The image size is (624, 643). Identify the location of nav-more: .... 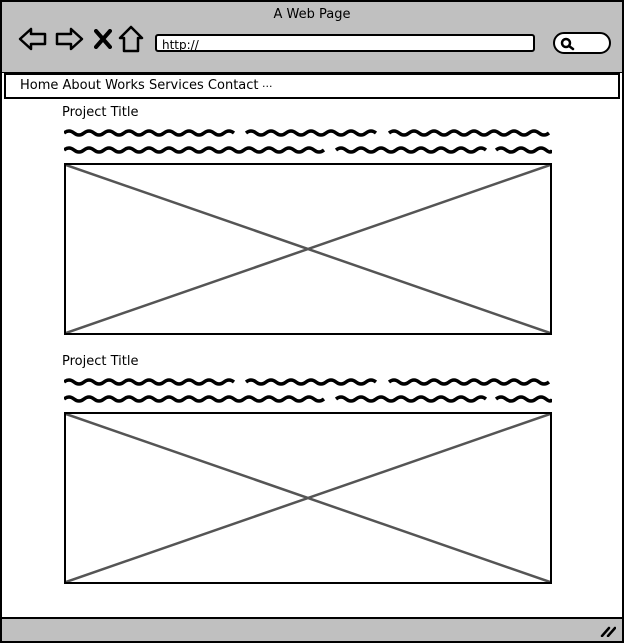
(267, 83).